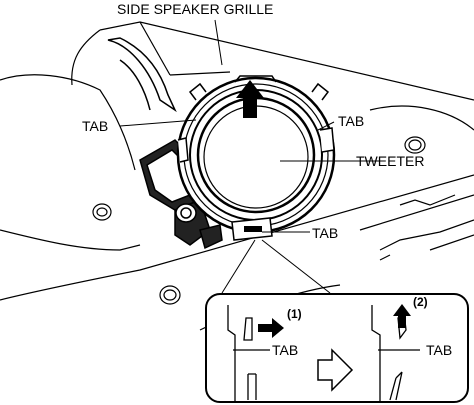 Image resolution: width=474 pixels, height=405 pixels. I want to click on tab-left-label: TAB, so click(95, 126).